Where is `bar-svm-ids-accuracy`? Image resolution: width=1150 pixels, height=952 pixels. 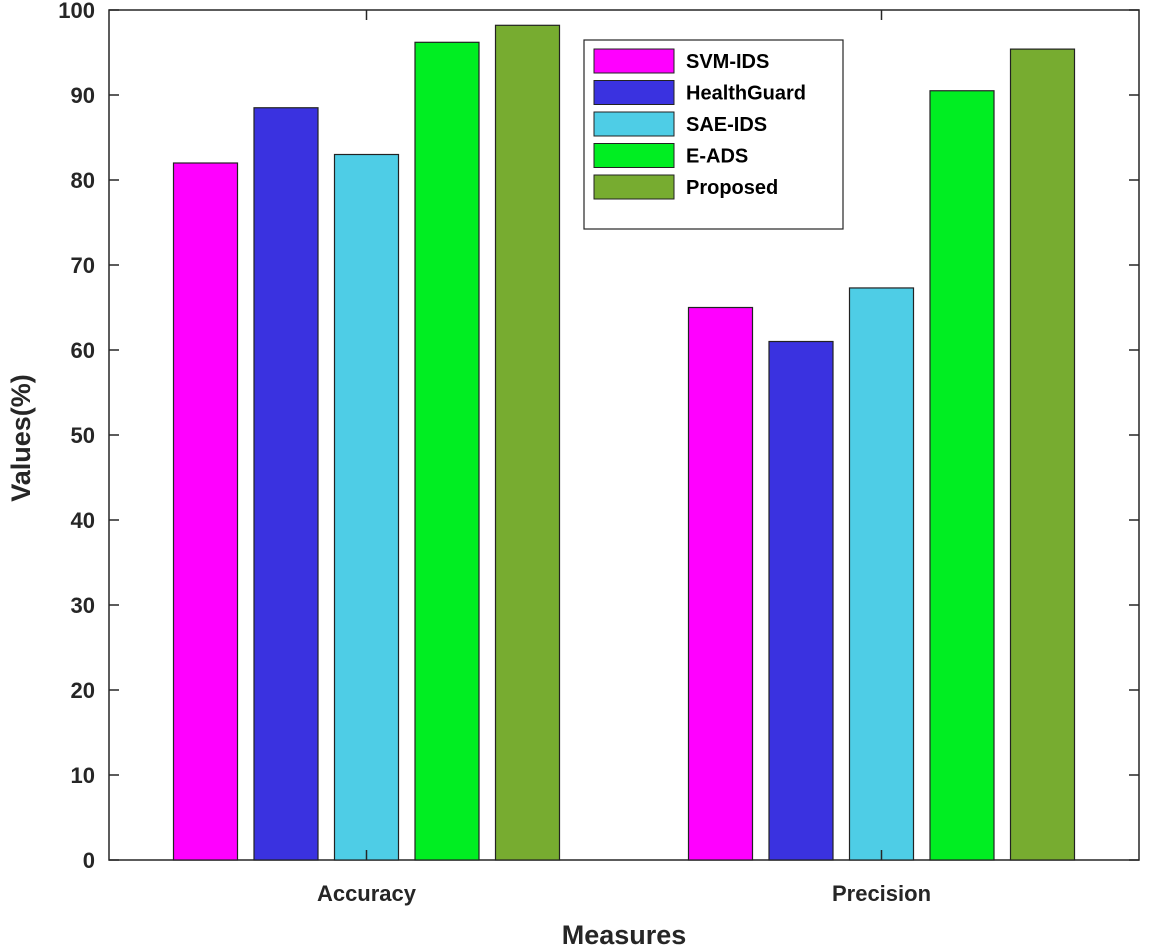
bar-svm-ids-accuracy is located at coordinates (205, 511).